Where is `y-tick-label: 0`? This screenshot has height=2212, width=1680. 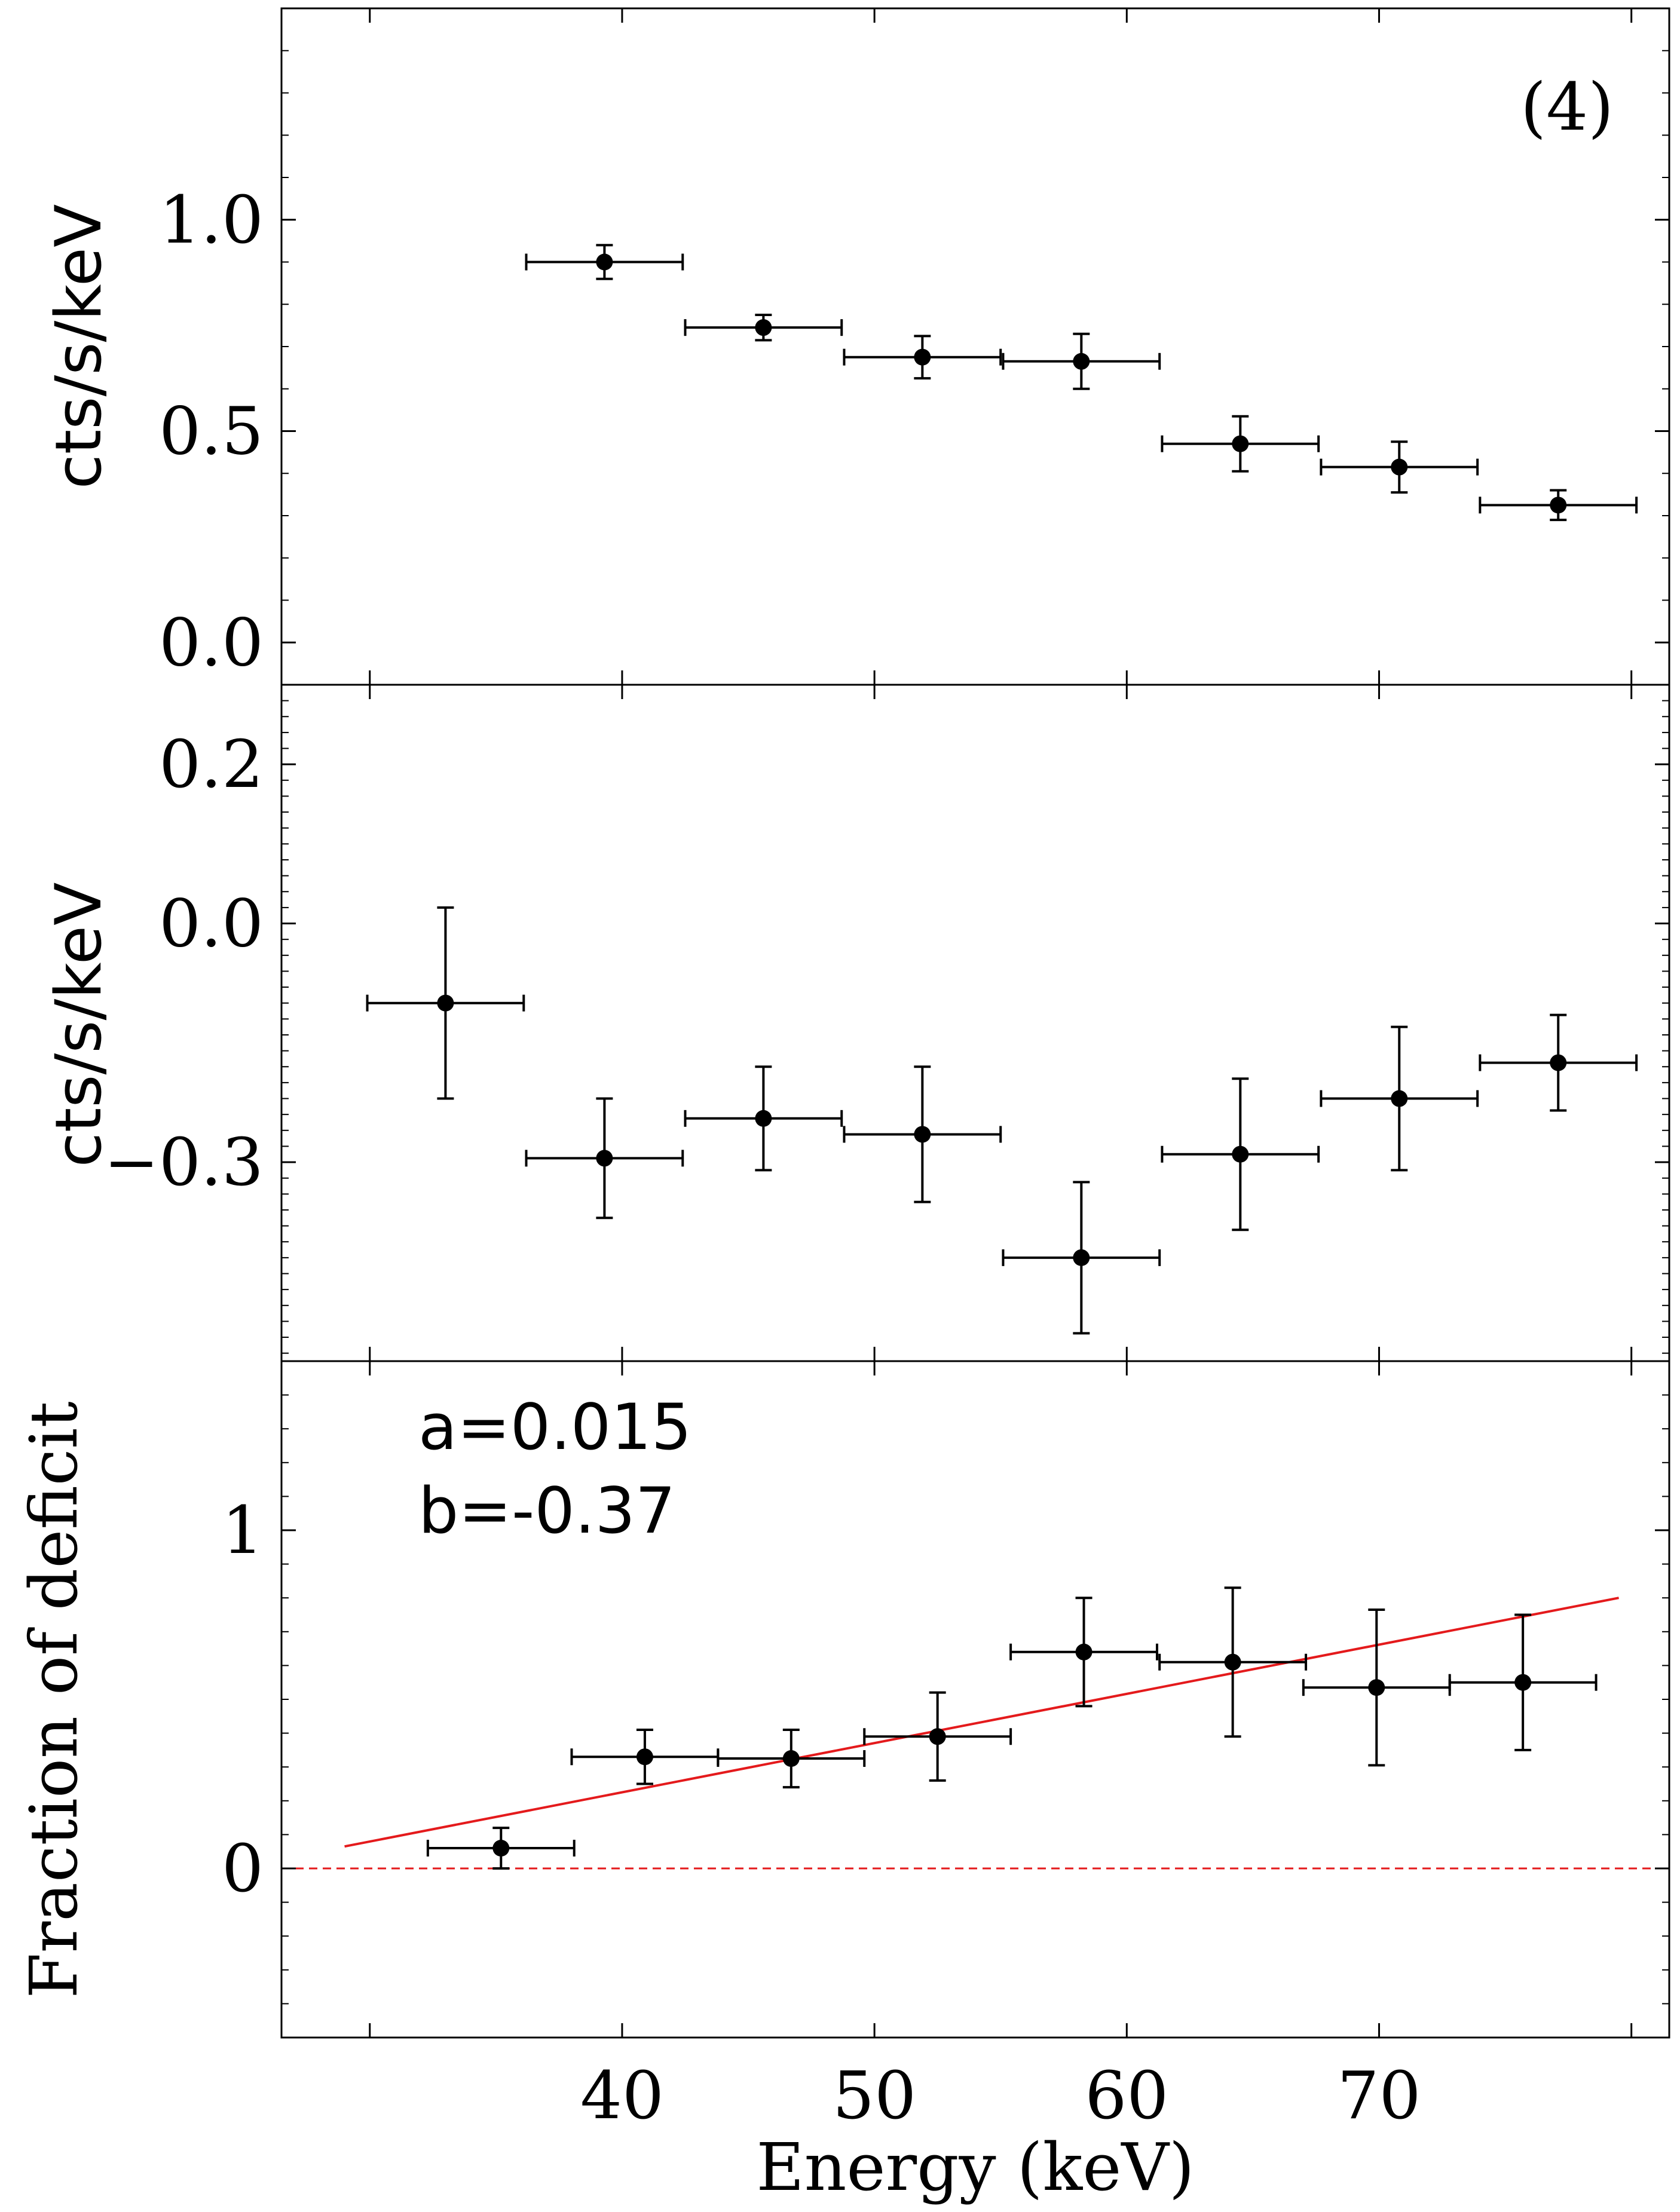 y-tick-label: 0 is located at coordinates (243, 1868).